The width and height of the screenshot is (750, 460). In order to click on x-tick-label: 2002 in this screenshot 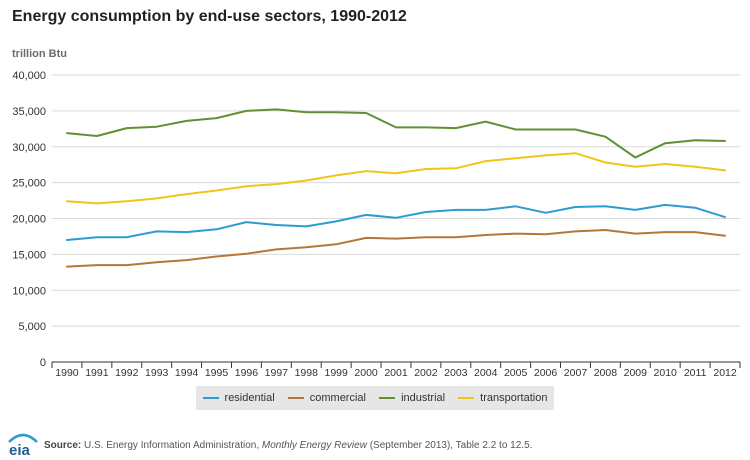, I will do `click(426, 373)`.